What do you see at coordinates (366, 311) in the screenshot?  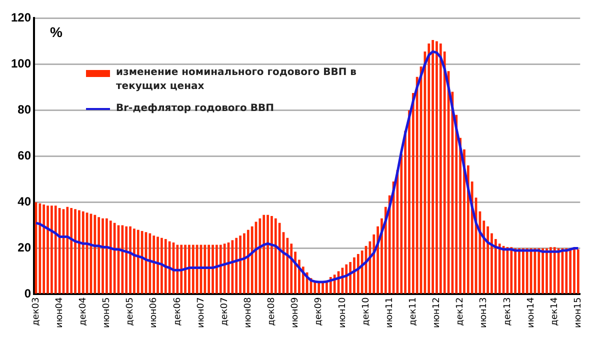 I see `x-tick-label: дек10` at bounding box center [366, 311].